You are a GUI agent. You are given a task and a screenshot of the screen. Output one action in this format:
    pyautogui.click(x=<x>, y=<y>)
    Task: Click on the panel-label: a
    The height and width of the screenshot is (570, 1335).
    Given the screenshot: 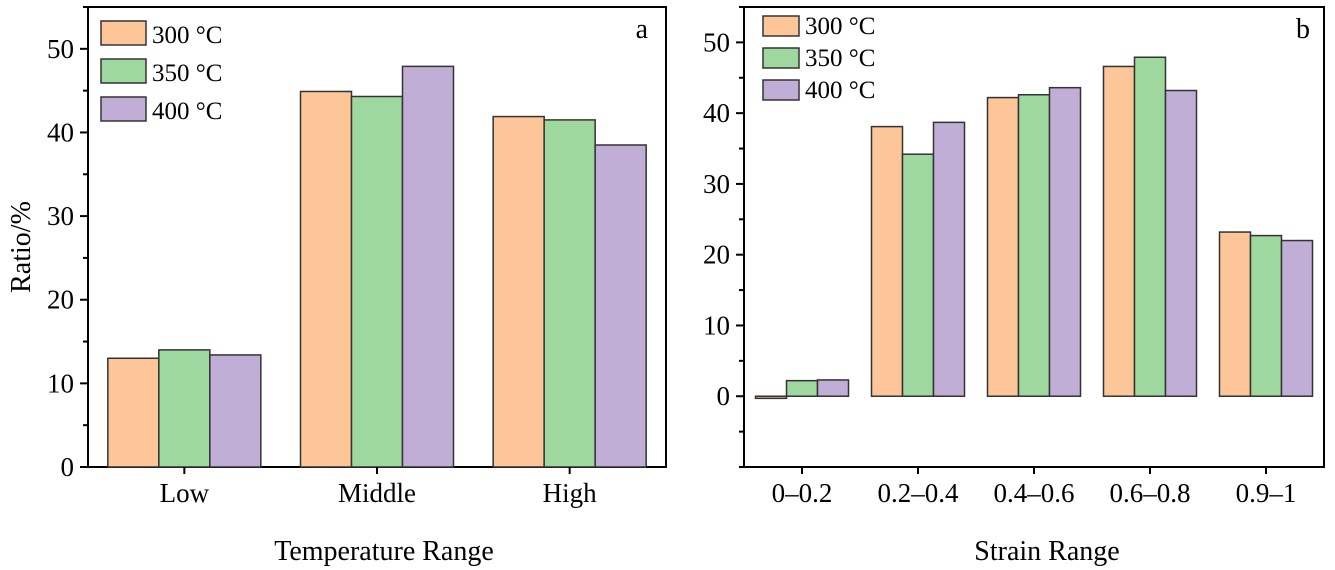 What is the action you would take?
    pyautogui.click(x=642, y=29)
    